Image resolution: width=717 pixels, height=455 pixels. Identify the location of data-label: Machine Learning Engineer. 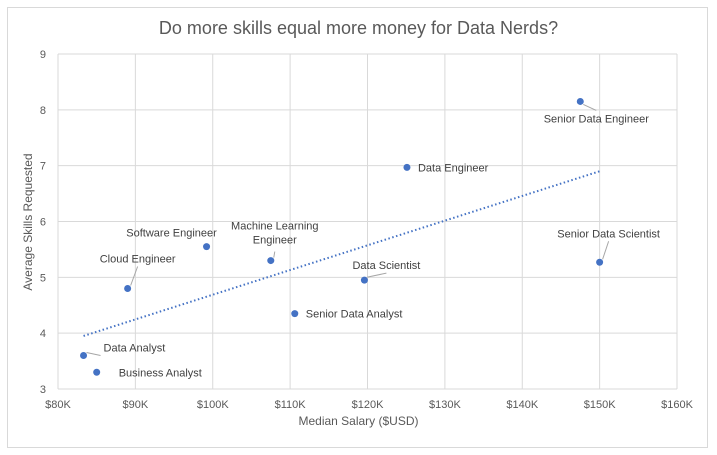
(274, 234).